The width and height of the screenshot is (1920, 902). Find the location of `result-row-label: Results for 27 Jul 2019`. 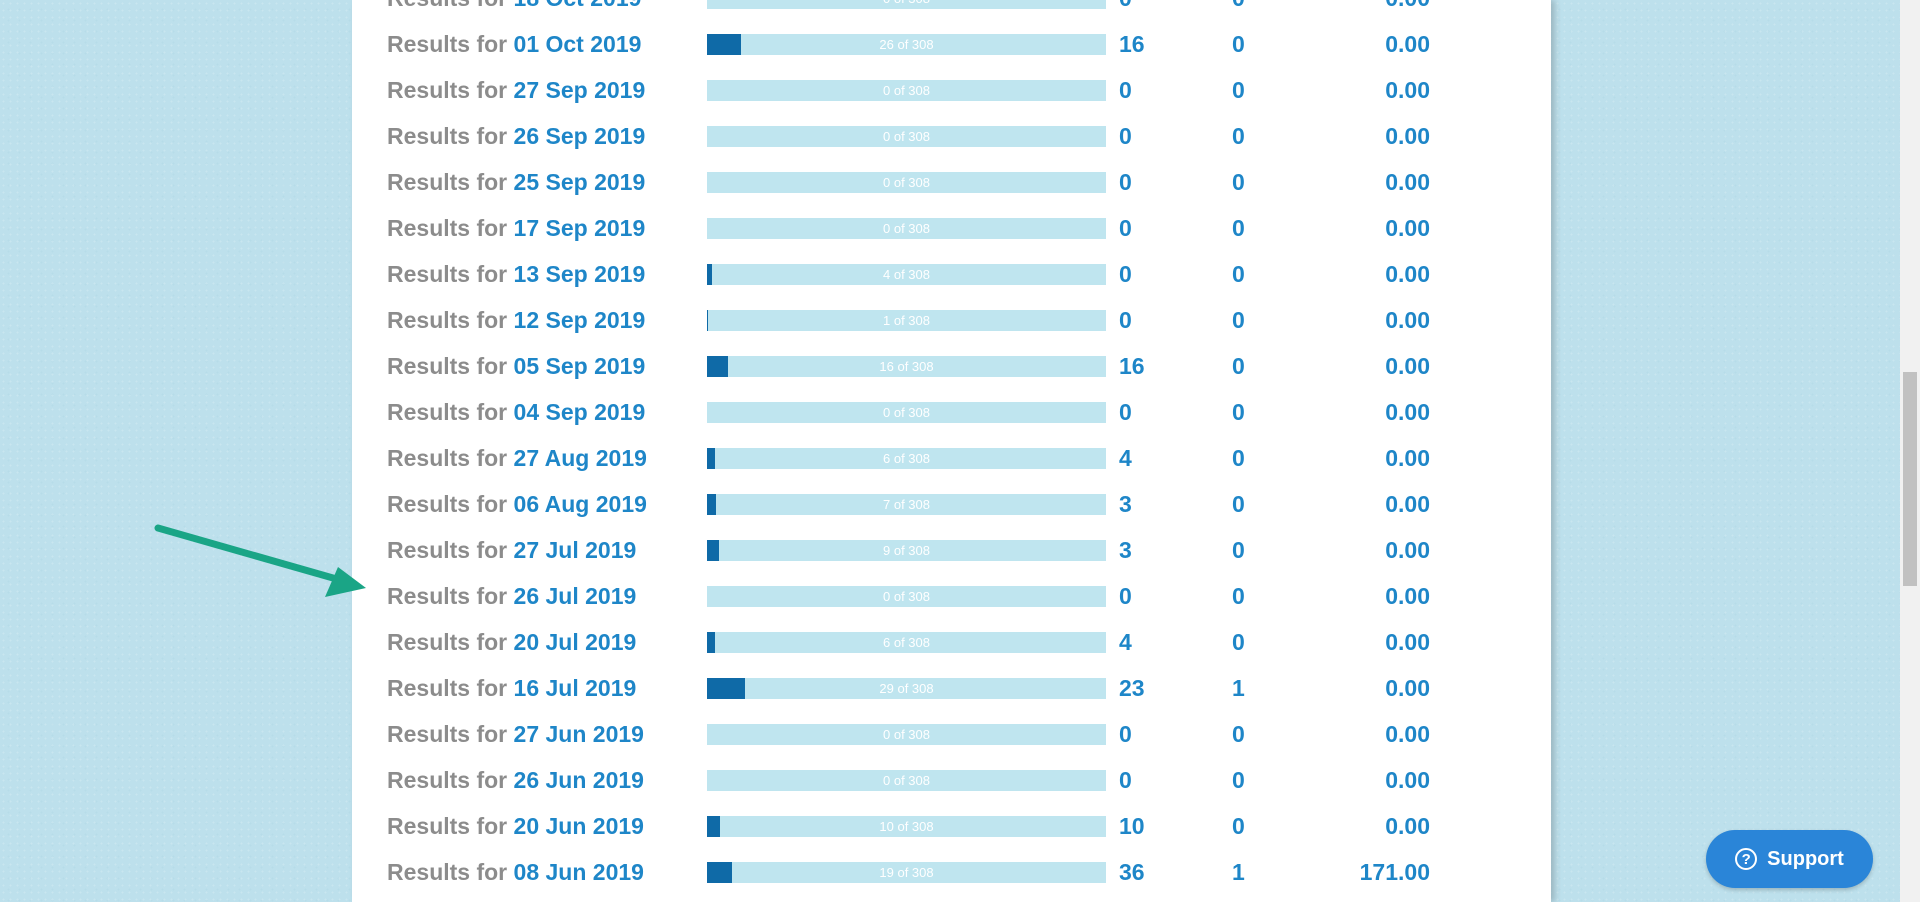

result-row-label: Results for 27 Jul 2019 is located at coordinates (511, 550).